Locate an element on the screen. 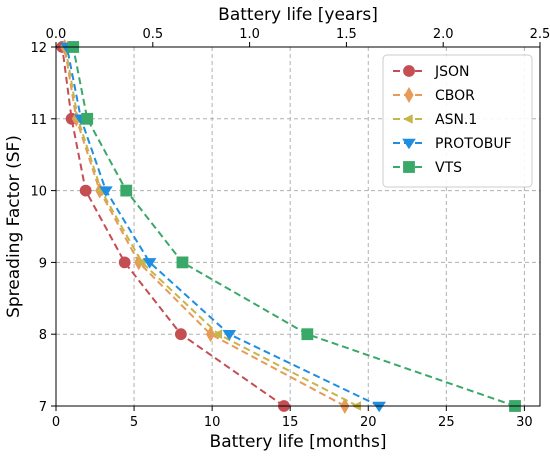  legend-entry: CBOR is located at coordinates (434, 95).